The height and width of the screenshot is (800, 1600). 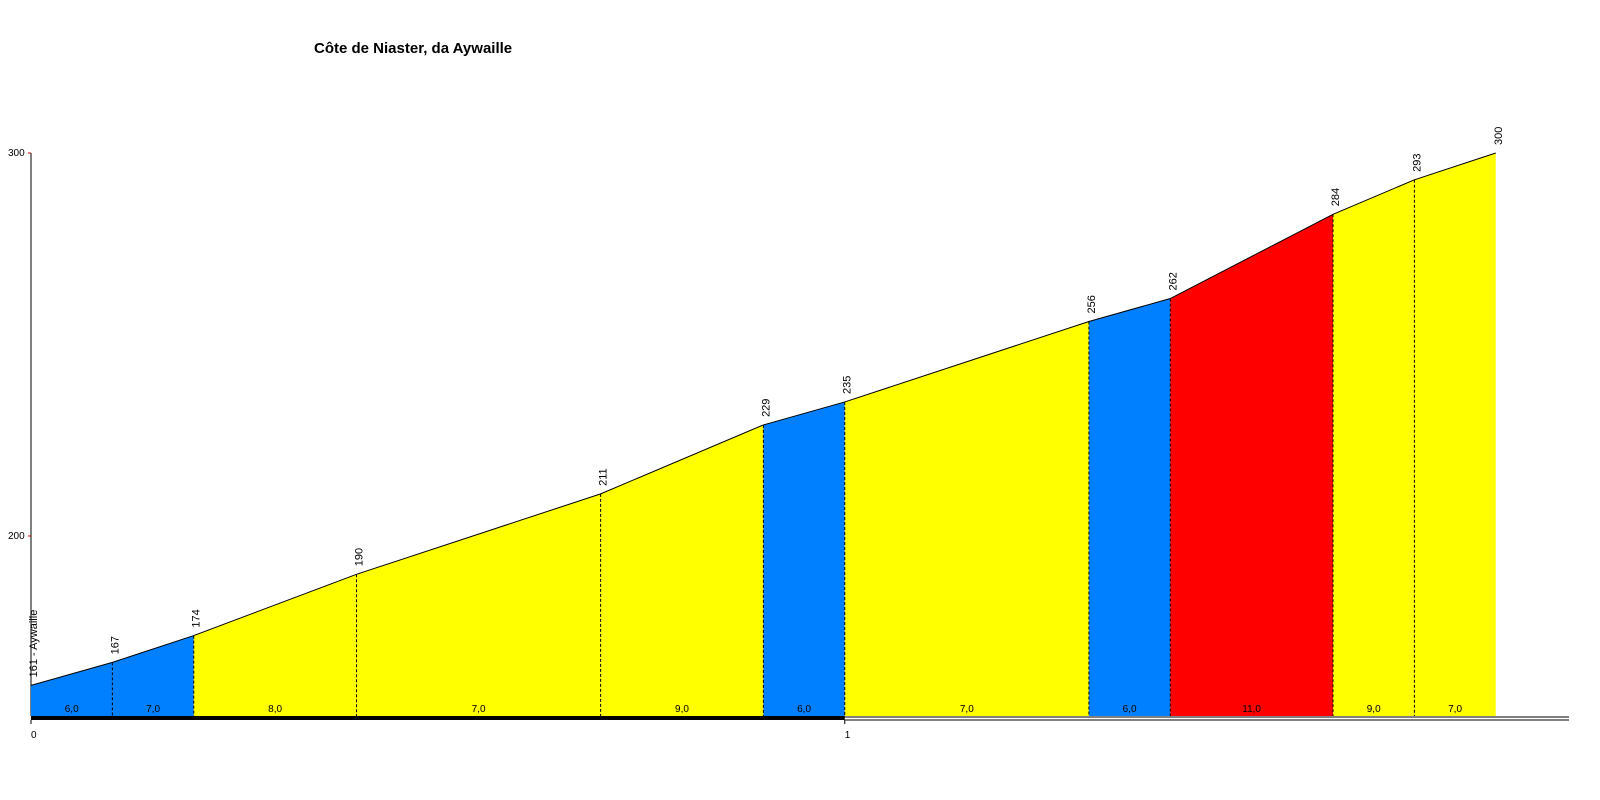 What do you see at coordinates (275, 709) in the screenshot?
I see `gradient-label: 8,0` at bounding box center [275, 709].